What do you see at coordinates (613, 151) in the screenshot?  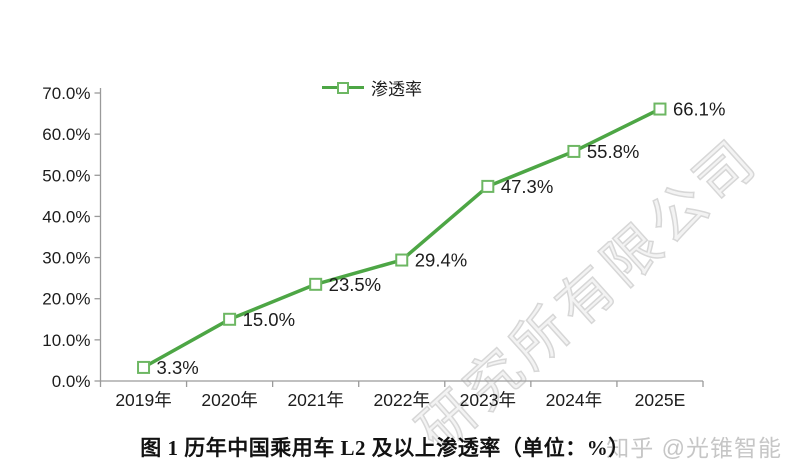 I see `data-point-label: 55.8%` at bounding box center [613, 151].